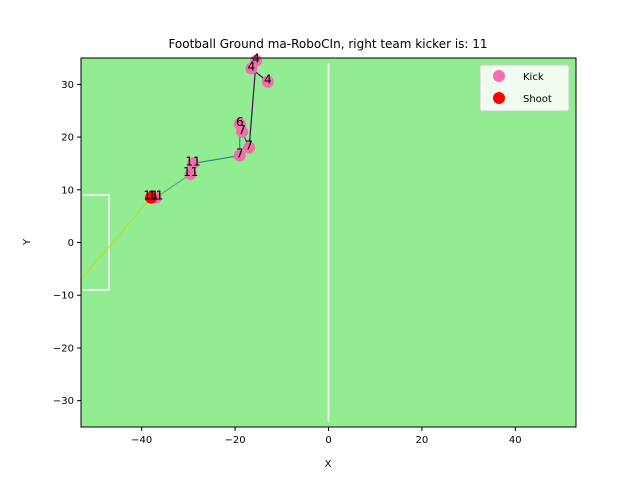 The image size is (640, 480). Describe the element at coordinates (209, 129) in the screenshot. I see `markers` at that location.